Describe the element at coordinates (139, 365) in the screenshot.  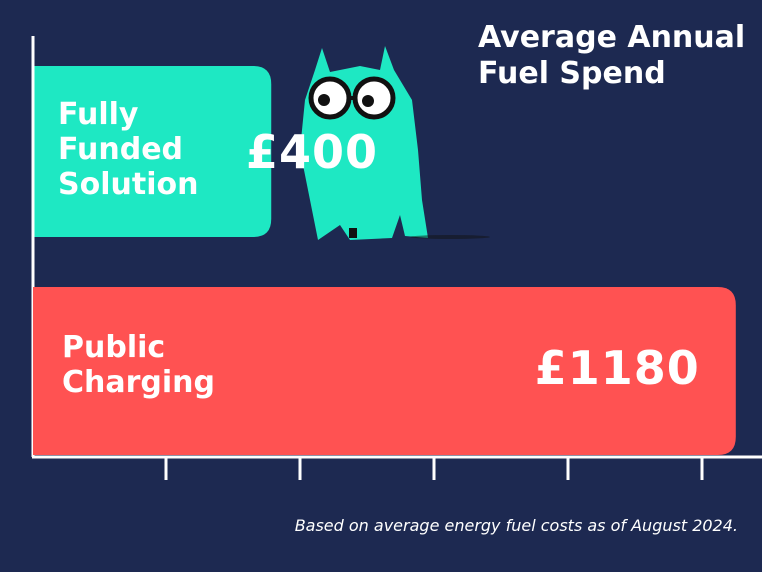
I see `category-label: Public Charging` at that location.